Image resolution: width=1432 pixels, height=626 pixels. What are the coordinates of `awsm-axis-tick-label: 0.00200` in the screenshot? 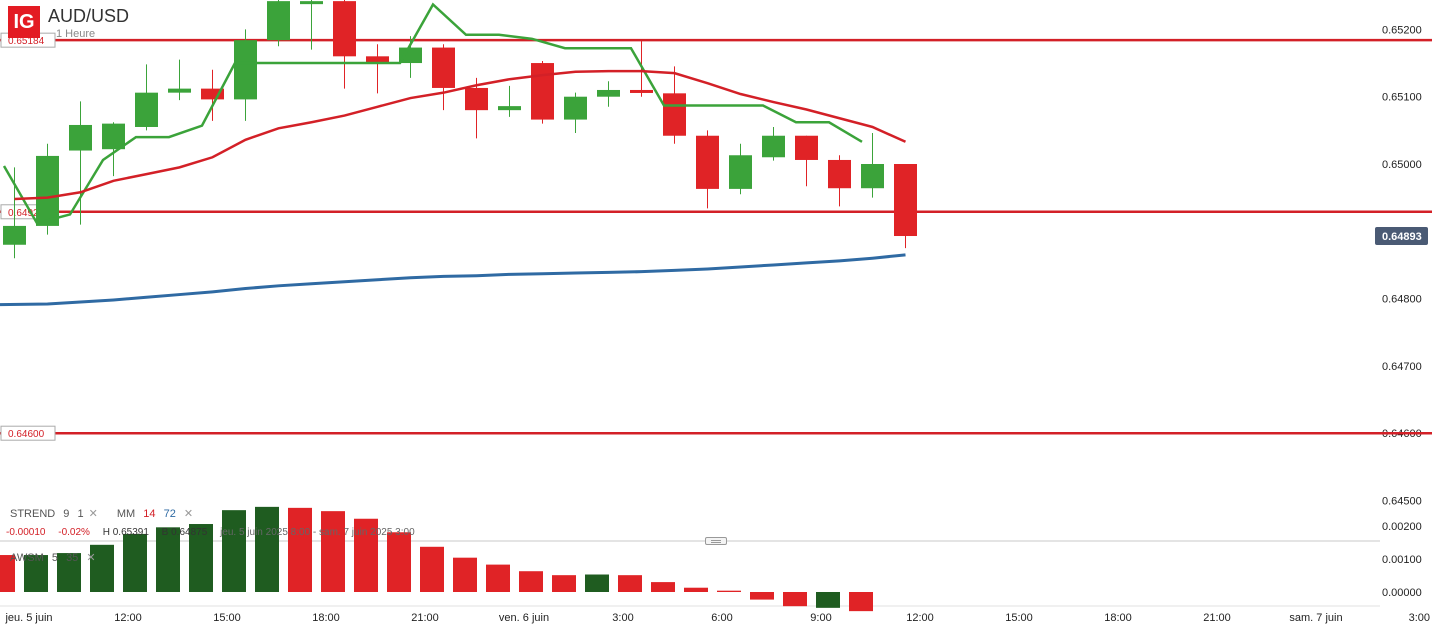 It's located at (1402, 527).